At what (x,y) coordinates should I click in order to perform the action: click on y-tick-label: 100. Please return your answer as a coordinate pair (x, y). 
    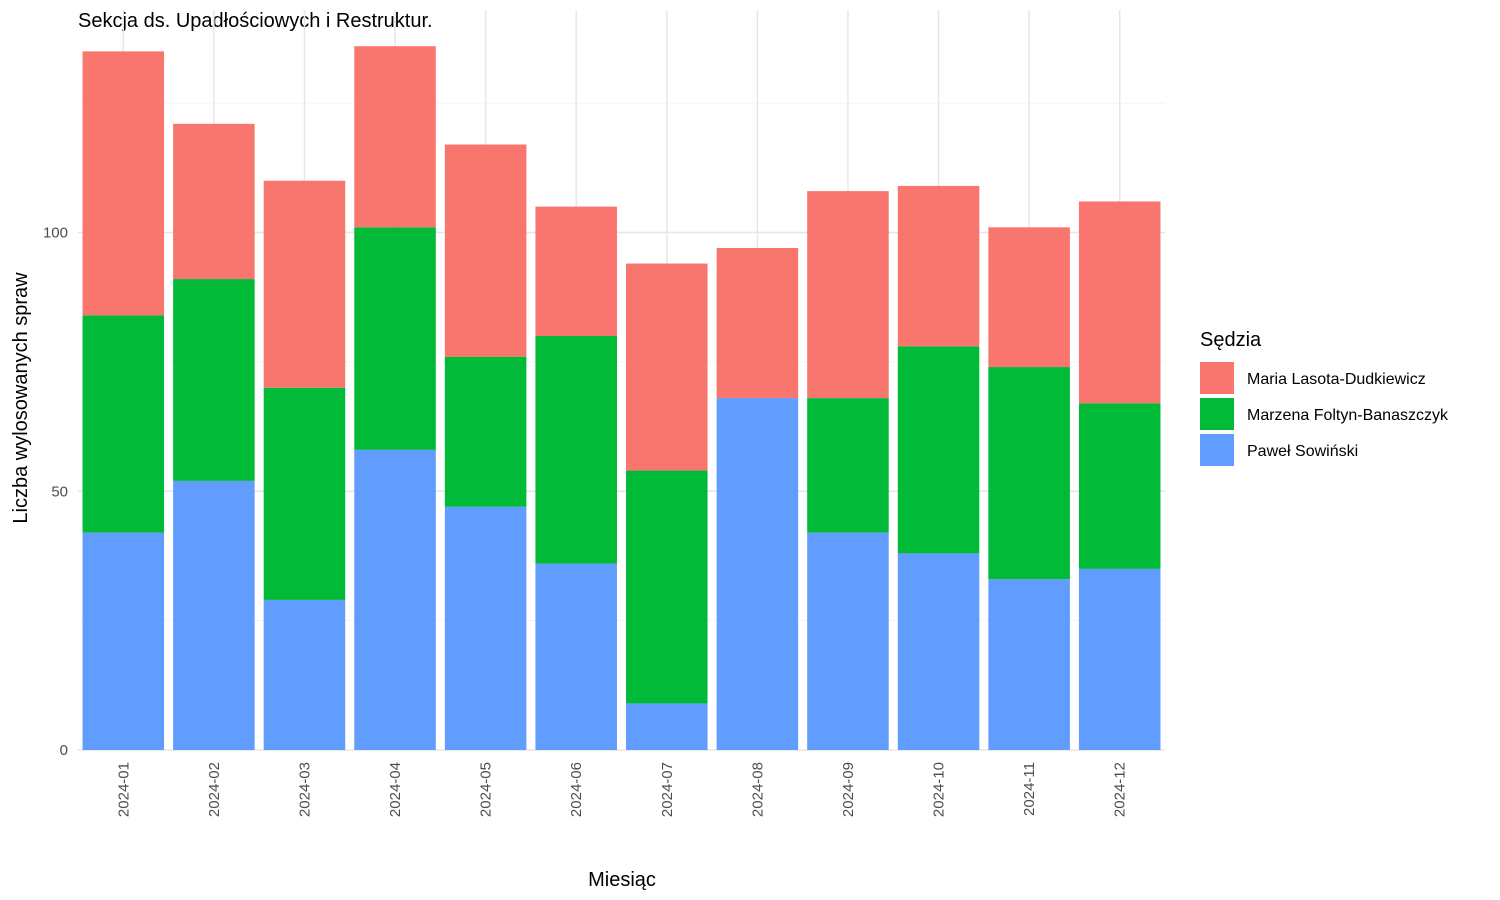
    Looking at the image, I should click on (55, 233).